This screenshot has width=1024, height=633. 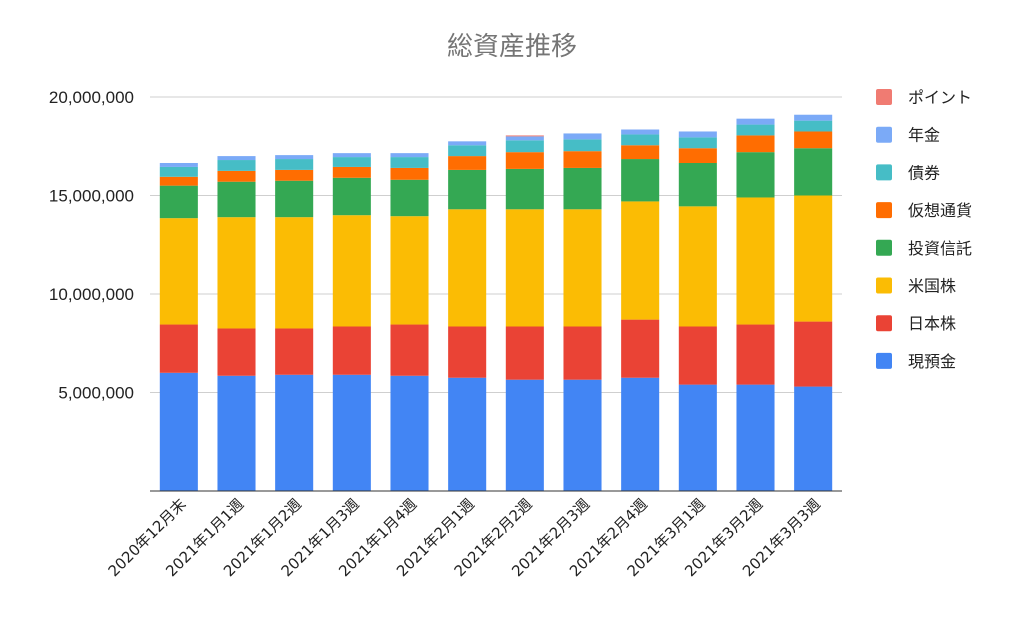 What do you see at coordinates (91, 245) in the screenshot?
I see `y-axis-ticks: 5,000,000 10,000,000 15,000,000 20,000,000` at bounding box center [91, 245].